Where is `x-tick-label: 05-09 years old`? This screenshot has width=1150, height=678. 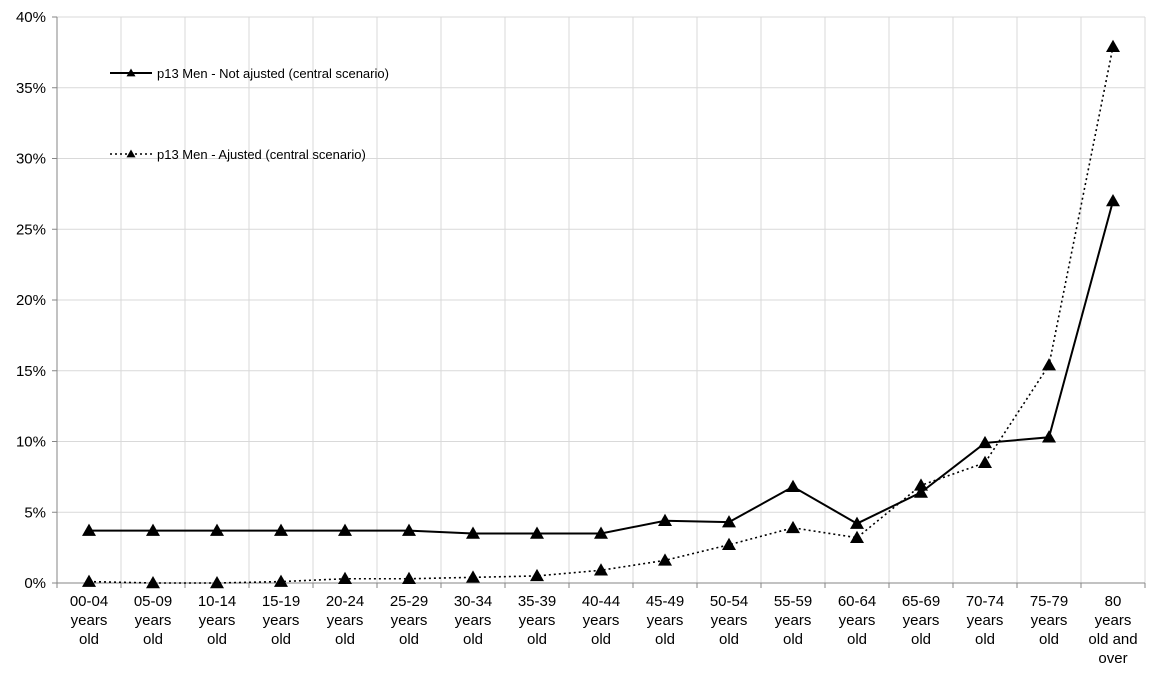 x-tick-label: 05-09 years old is located at coordinates (153, 620).